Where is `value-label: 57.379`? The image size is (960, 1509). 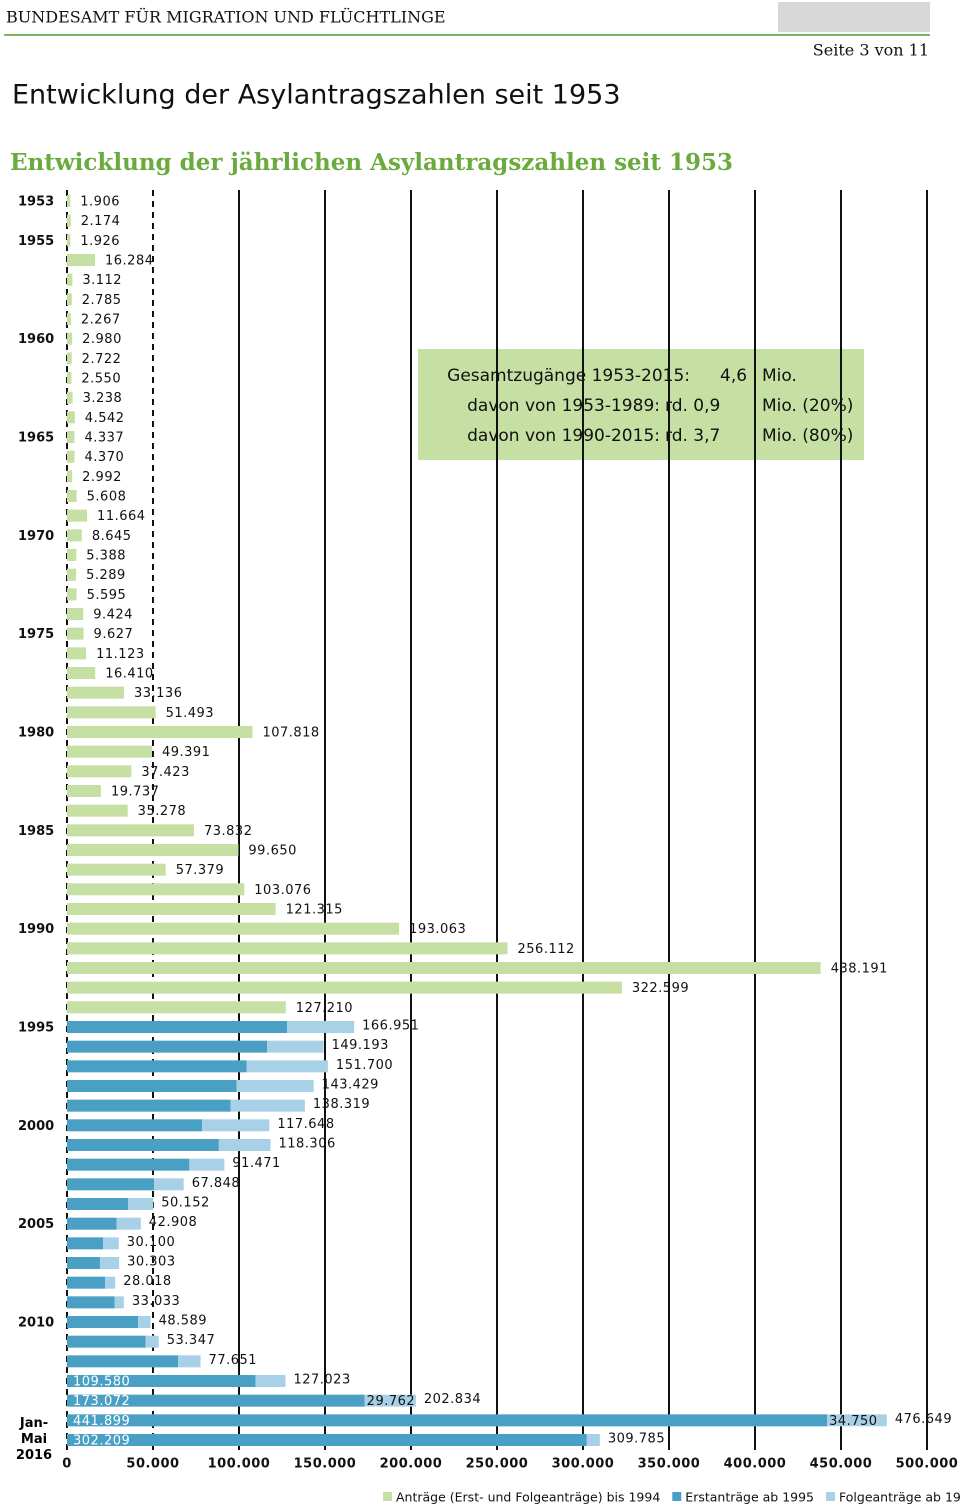 value-label: 57.379 is located at coordinates (200, 870).